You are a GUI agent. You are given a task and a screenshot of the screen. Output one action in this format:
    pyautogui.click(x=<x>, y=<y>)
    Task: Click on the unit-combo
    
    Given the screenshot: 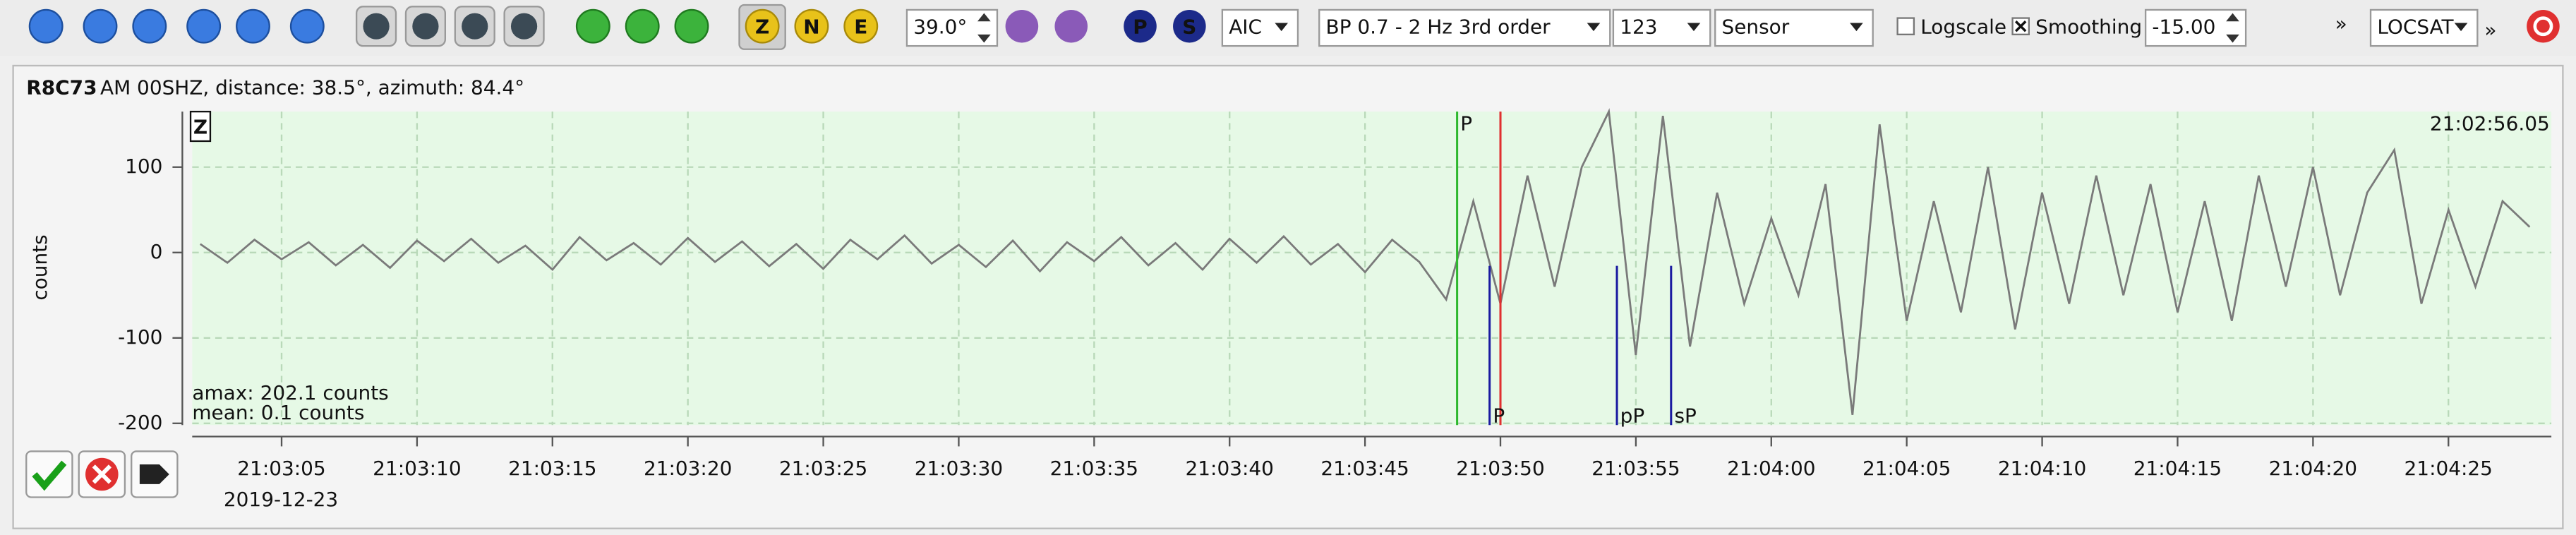 What is the action you would take?
    pyautogui.click(x=1794, y=27)
    